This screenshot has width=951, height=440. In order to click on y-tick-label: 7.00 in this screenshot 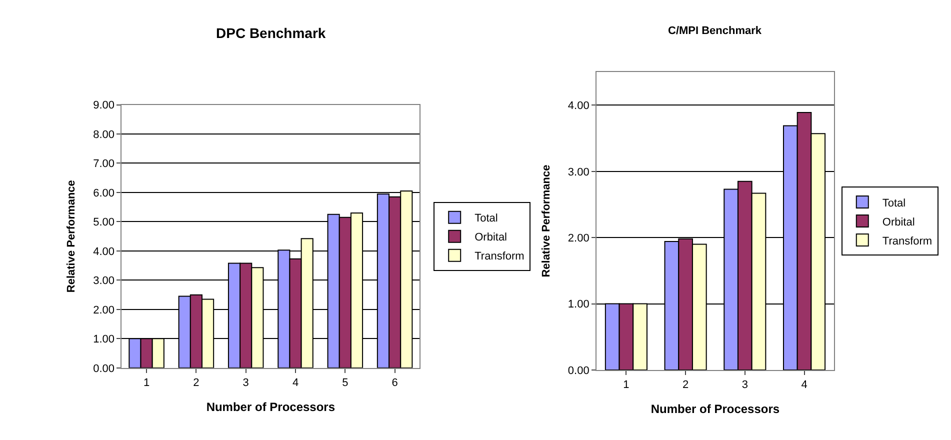, I will do `click(104, 164)`.